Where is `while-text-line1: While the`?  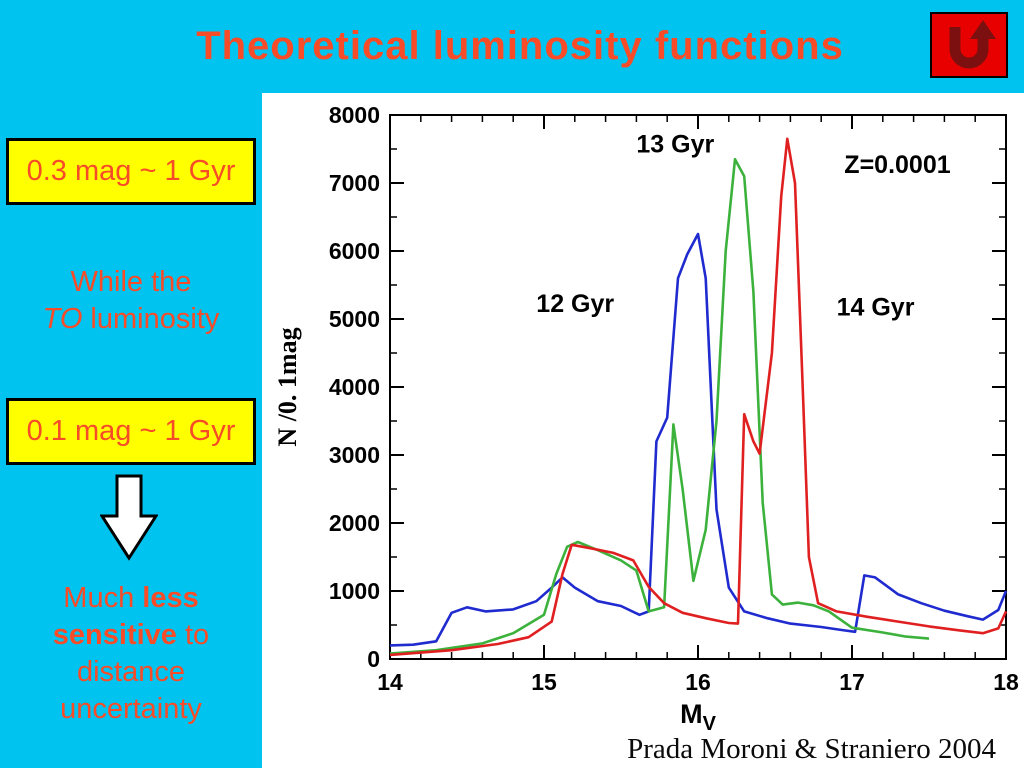 while-text-line1: While the is located at coordinates (131, 282).